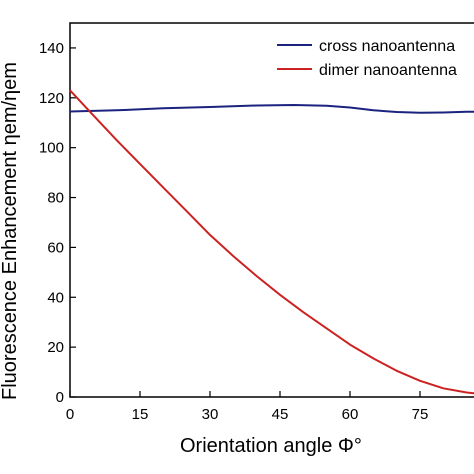  I want to click on y-tick-label: 120, so click(51, 98).